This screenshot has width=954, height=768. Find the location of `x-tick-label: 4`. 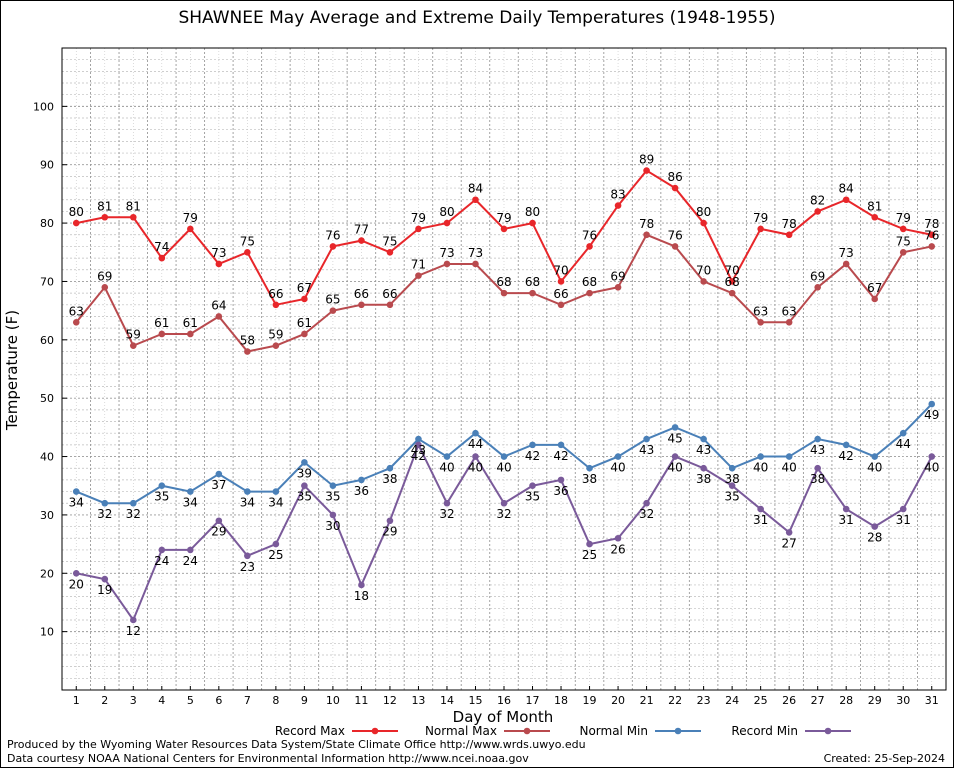

x-tick-label: 4 is located at coordinates (161, 700).